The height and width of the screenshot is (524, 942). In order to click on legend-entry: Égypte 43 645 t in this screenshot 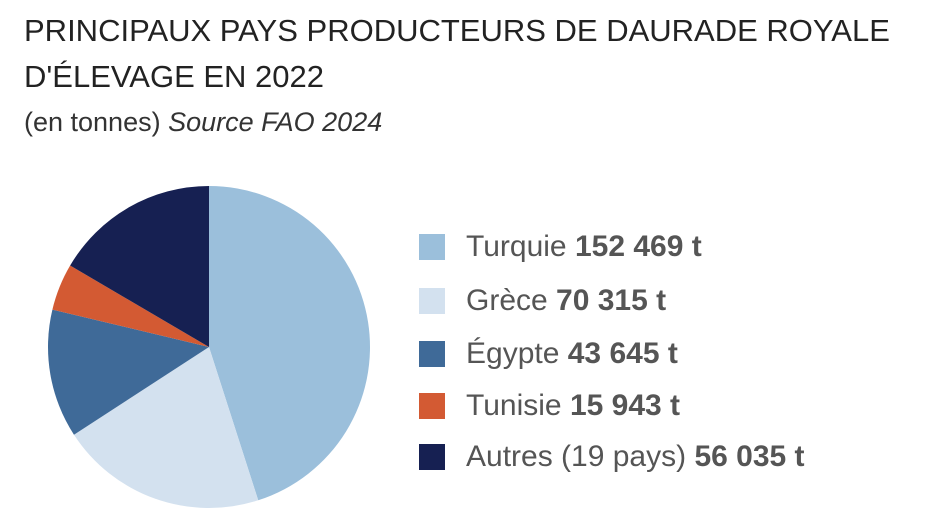, I will do `click(572, 353)`.